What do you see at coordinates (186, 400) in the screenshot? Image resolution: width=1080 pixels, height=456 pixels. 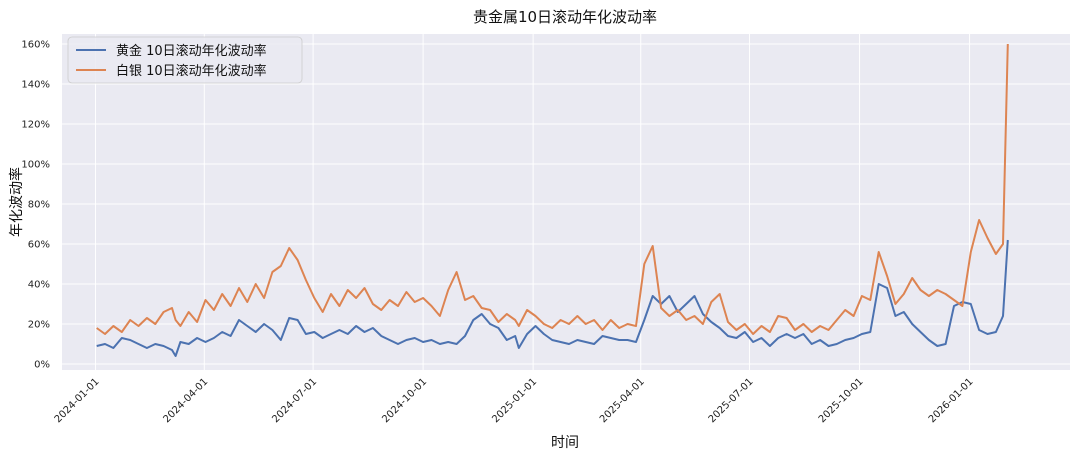 I see `x-tick-label: 2024-04-01` at bounding box center [186, 400].